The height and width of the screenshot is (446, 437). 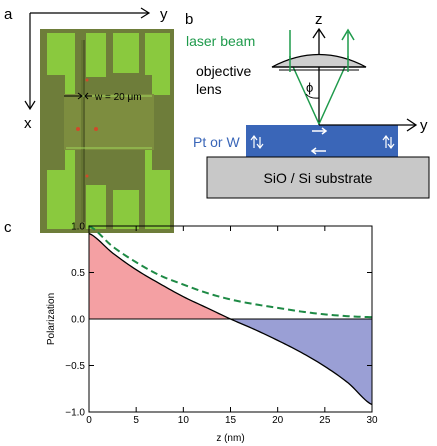 I want to click on width-annotation: w = 20 μm, so click(x=118, y=97).